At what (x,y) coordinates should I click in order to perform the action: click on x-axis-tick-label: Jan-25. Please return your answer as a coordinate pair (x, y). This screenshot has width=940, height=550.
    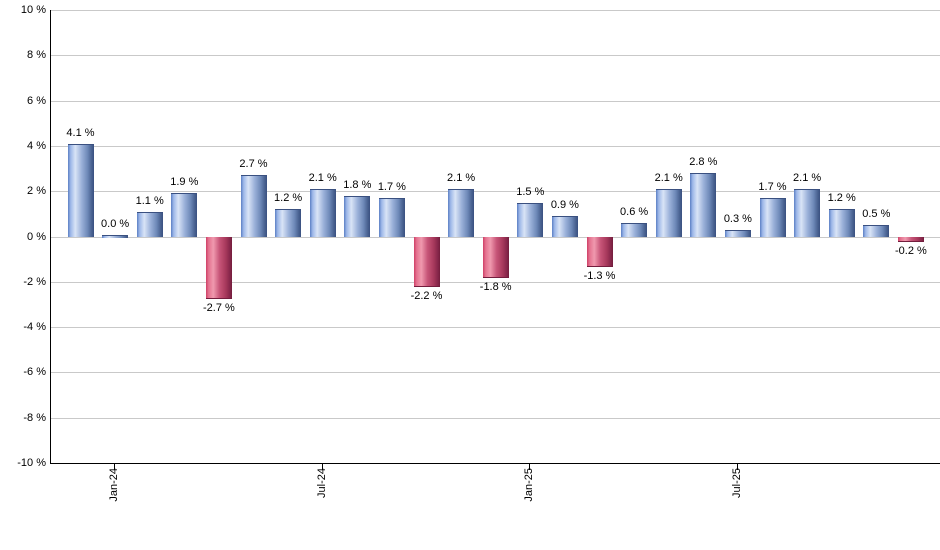
    Looking at the image, I should click on (529, 485).